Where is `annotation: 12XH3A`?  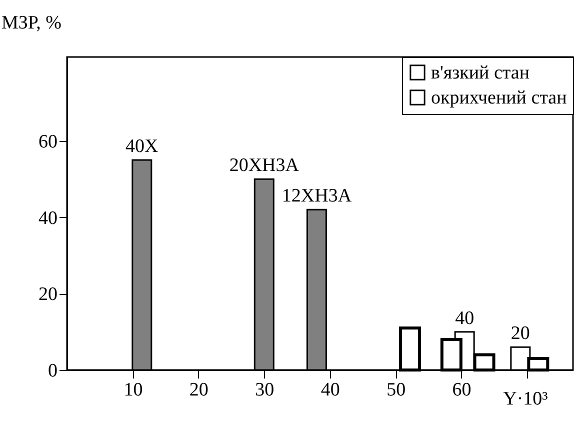 annotation: 12XH3A is located at coordinates (317, 196).